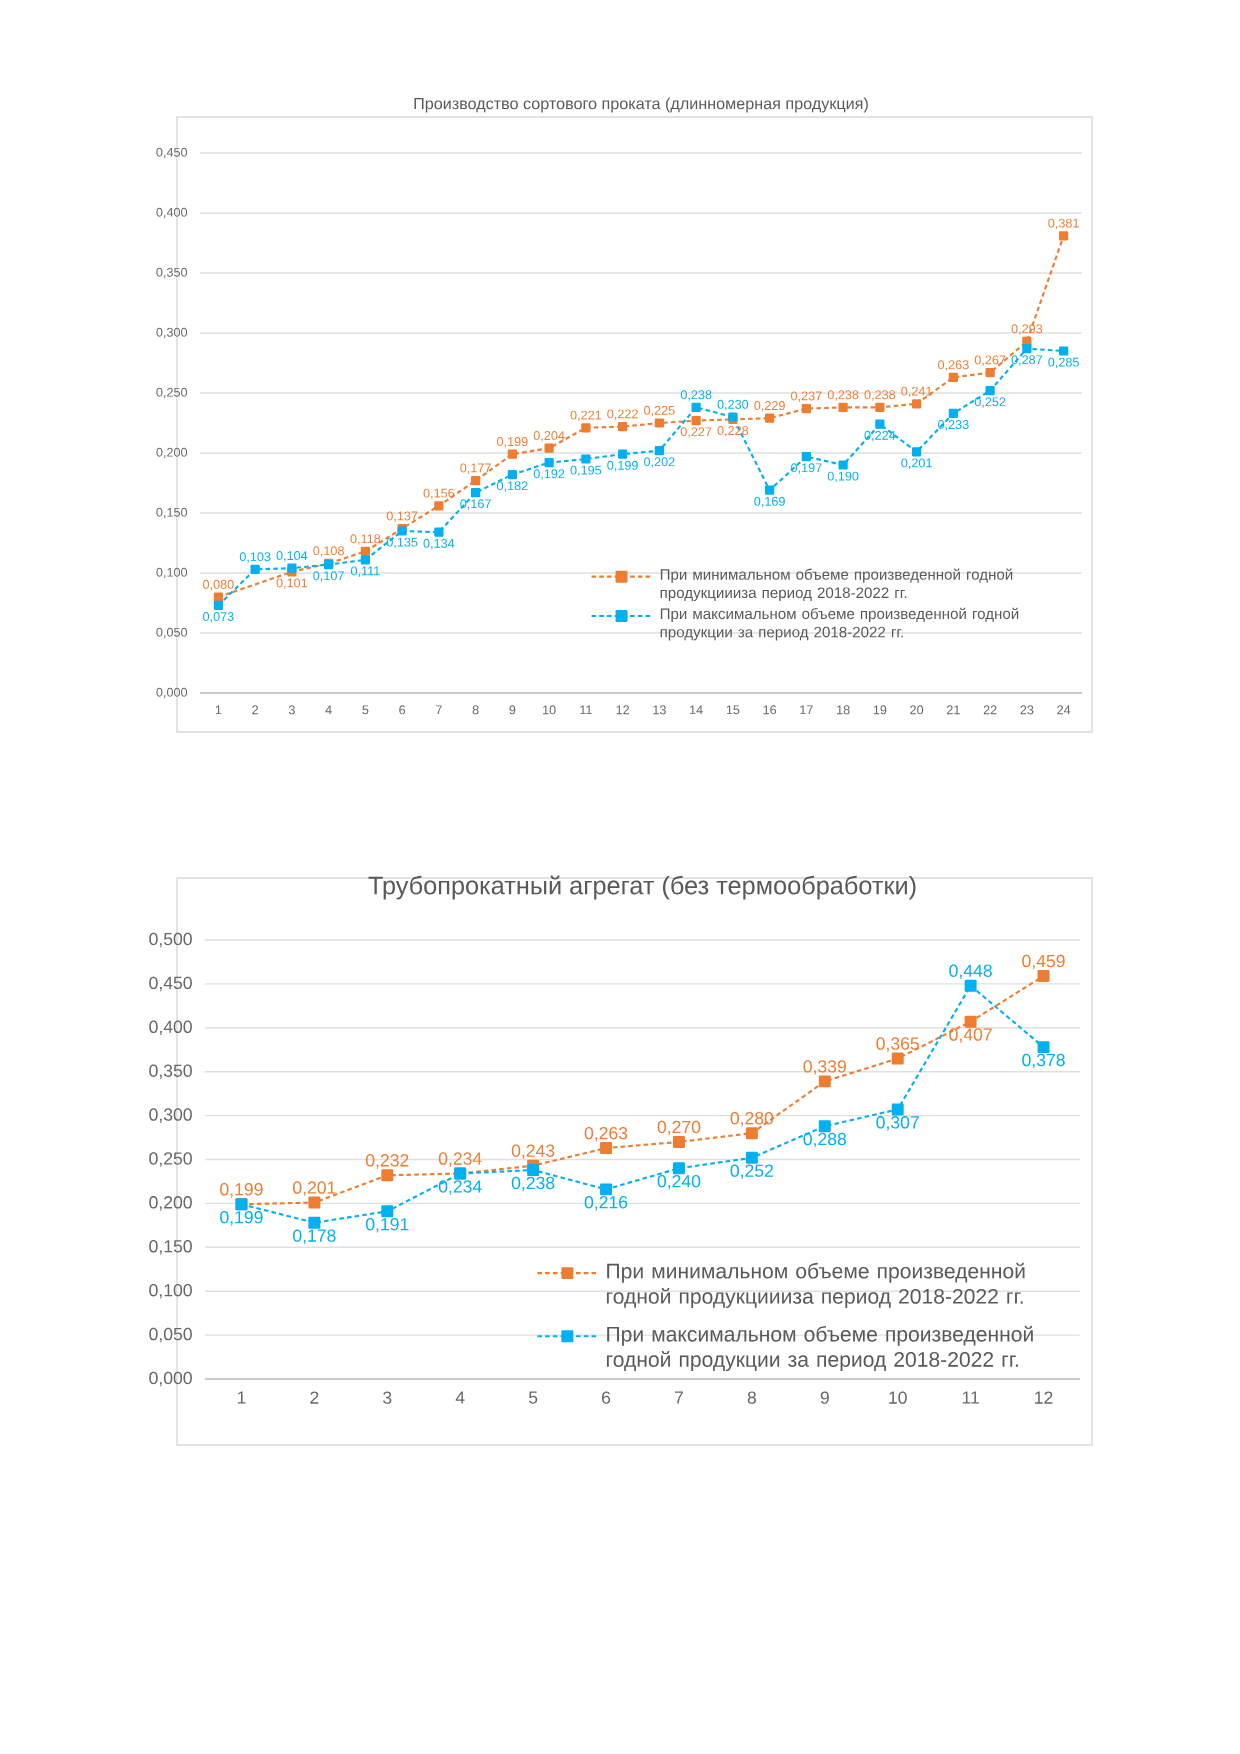 Image resolution: width=1240 pixels, height=1754 pixels. I want to click on data-label: 0,225, so click(659, 411).